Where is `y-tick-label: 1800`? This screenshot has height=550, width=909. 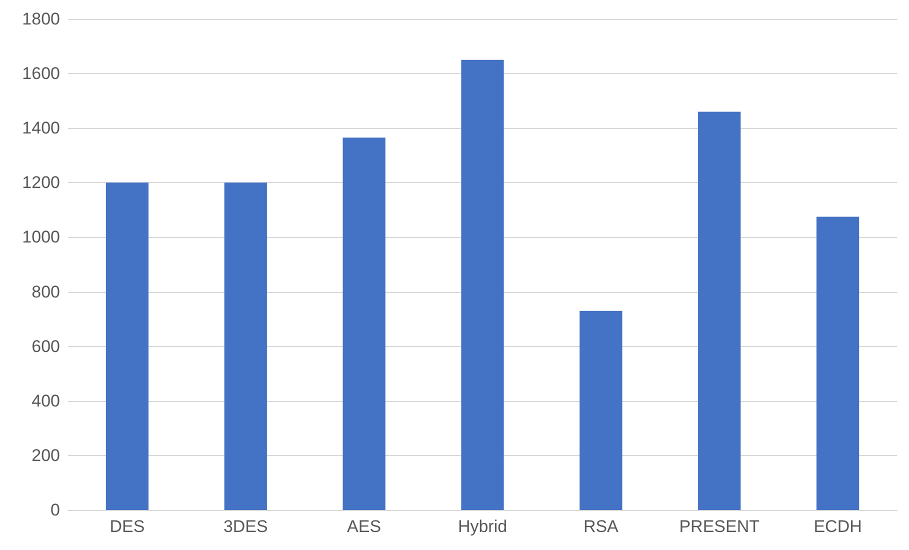
y-tick-label: 1800 is located at coordinates (41, 19).